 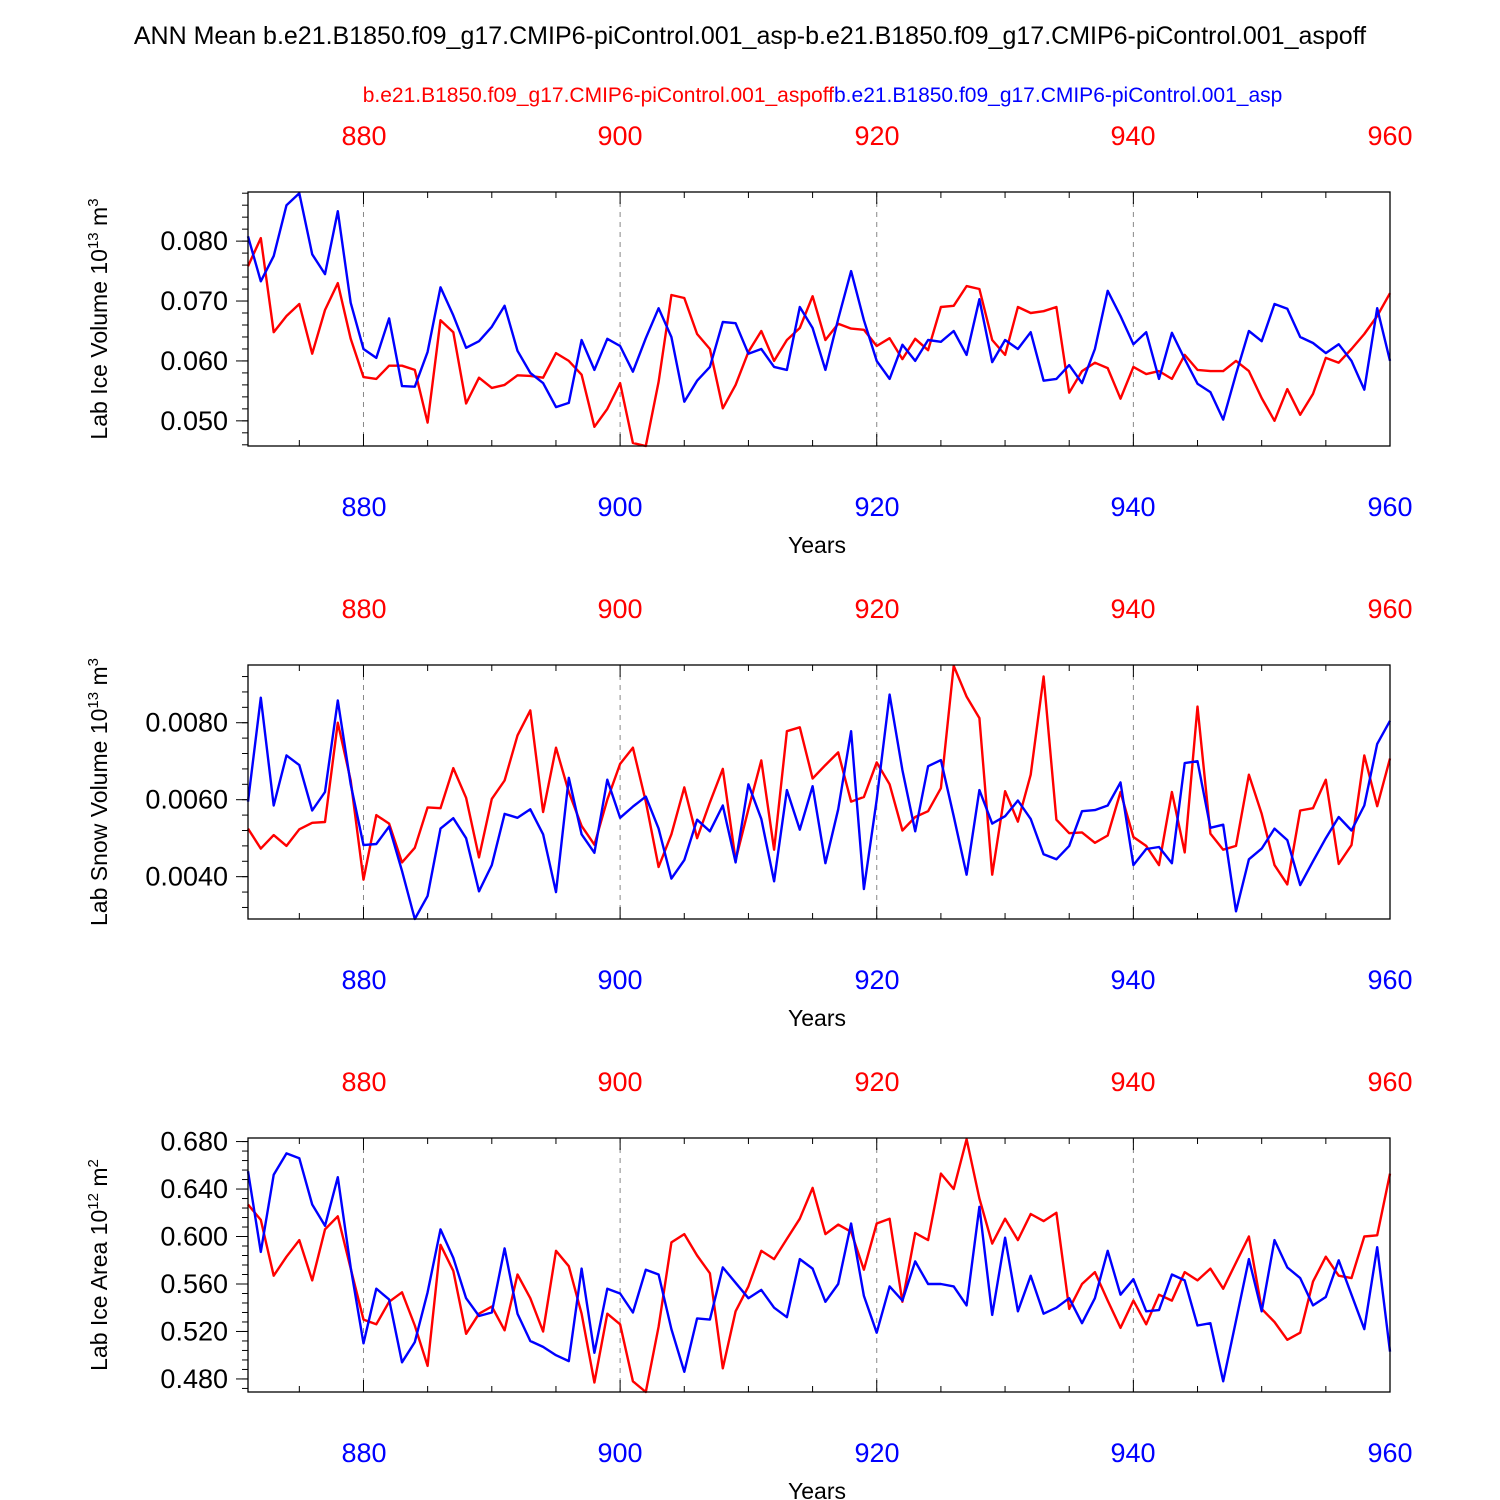 I want to click on y-axis-label: Lab Ice Area 1012 m2, so click(x=98, y=1265).